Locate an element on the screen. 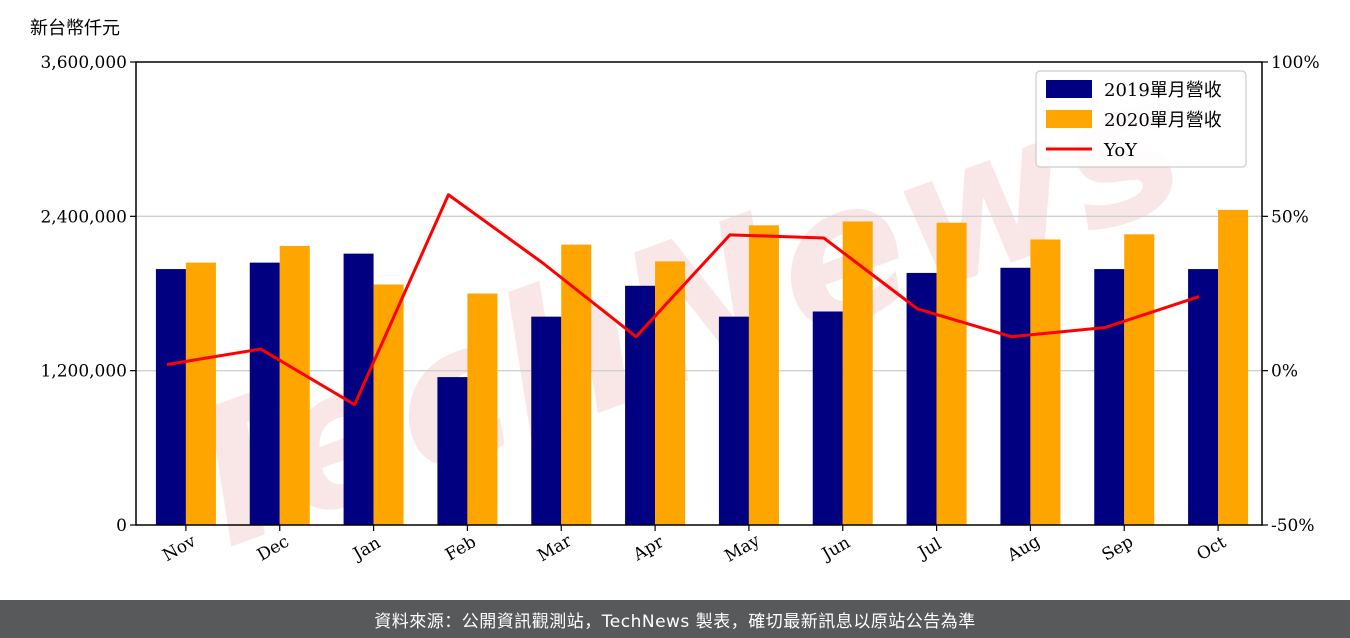 The image size is (1350, 638). bar-2019-mar is located at coordinates (546, 420).